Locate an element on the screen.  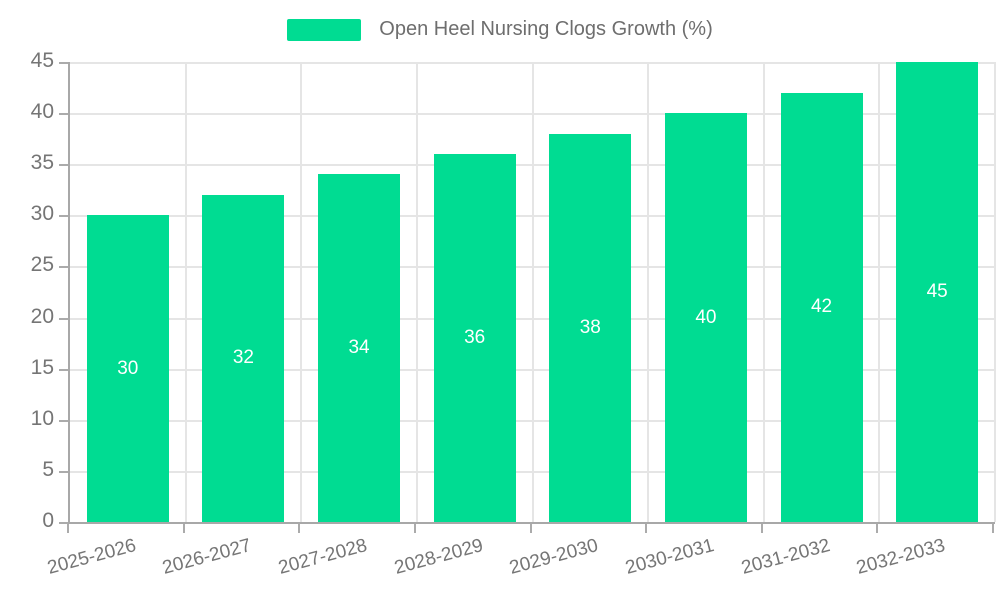
x-axis-tick-label: 2031-2032 is located at coordinates (785, 557).